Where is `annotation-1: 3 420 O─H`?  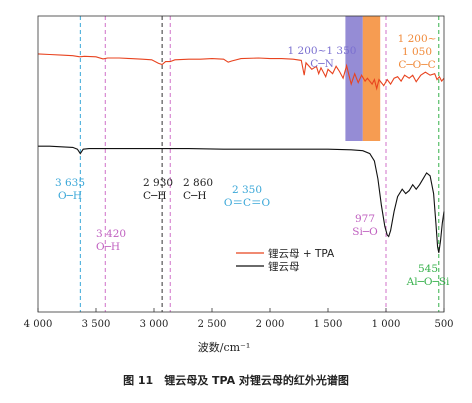
annotation-1: 3 420 O─H is located at coordinates (111, 240).